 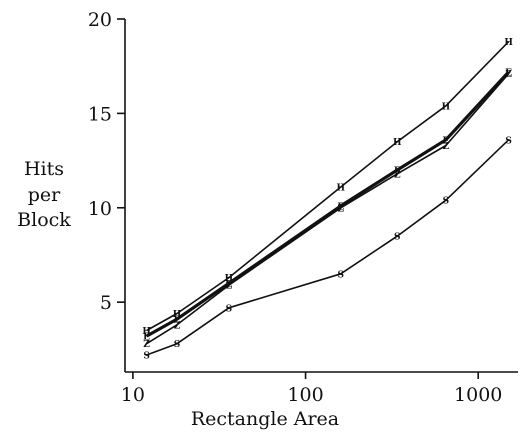 What do you see at coordinates (100, 20) in the screenshot?
I see `y-tick-label: 20` at bounding box center [100, 20].